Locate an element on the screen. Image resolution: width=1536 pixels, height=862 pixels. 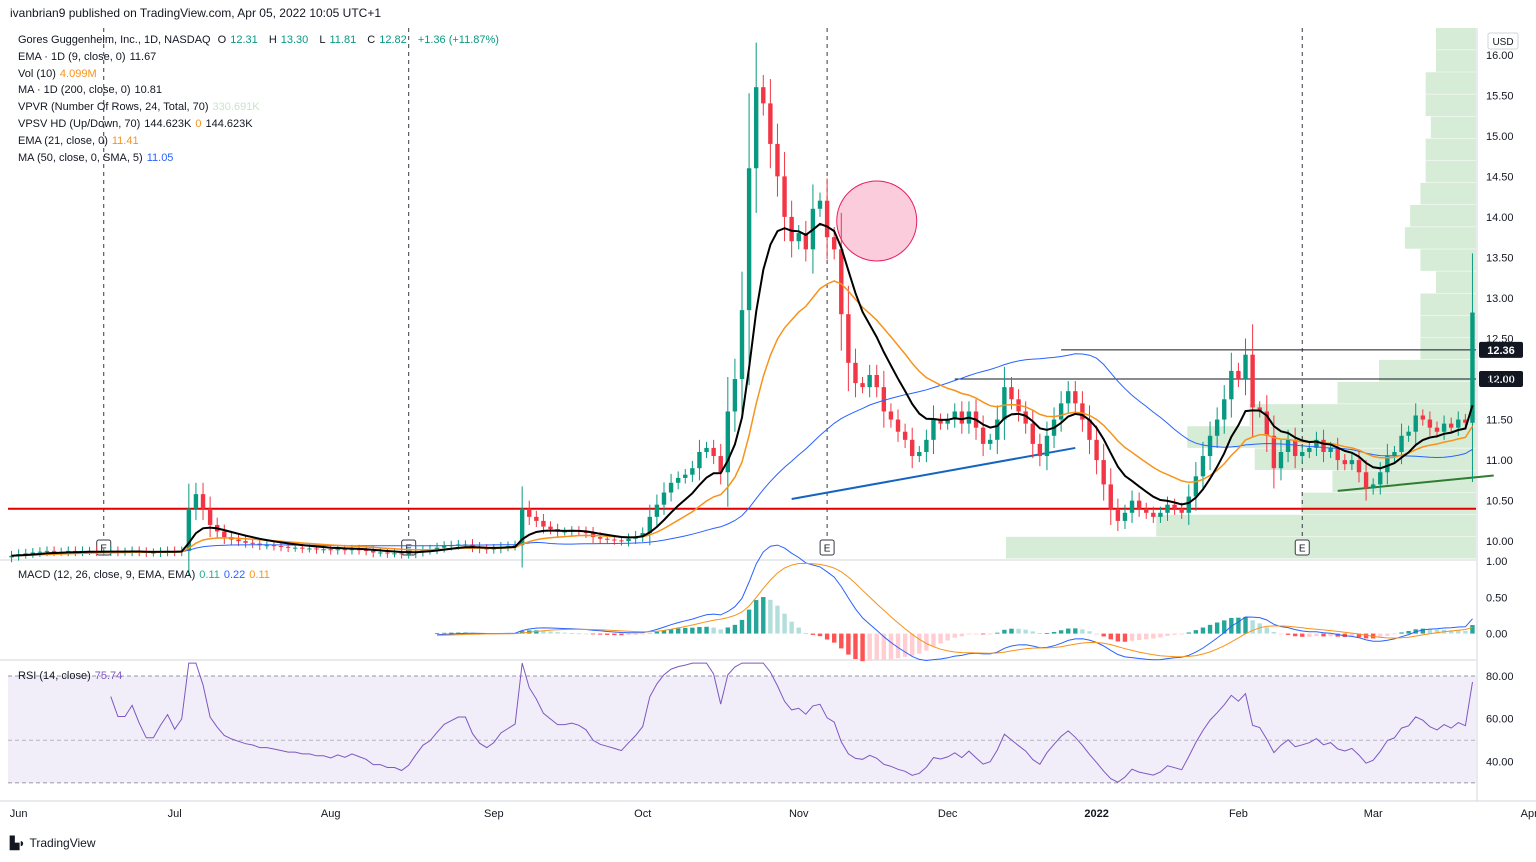
indicator-legend-value: 10.81 is located at coordinates (148, 90).